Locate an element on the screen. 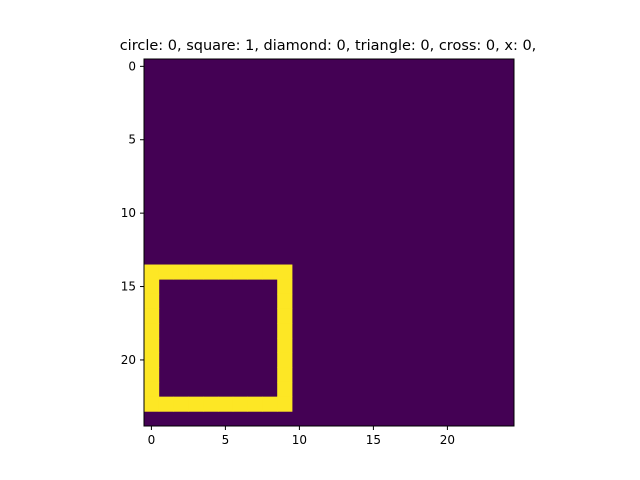 The height and width of the screenshot is (480, 640). x-tick-label: 15 is located at coordinates (373, 440).